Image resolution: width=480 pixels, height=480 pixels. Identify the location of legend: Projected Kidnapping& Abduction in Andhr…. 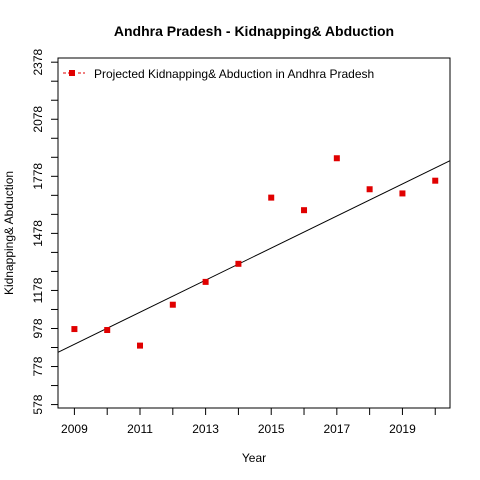
(218, 74).